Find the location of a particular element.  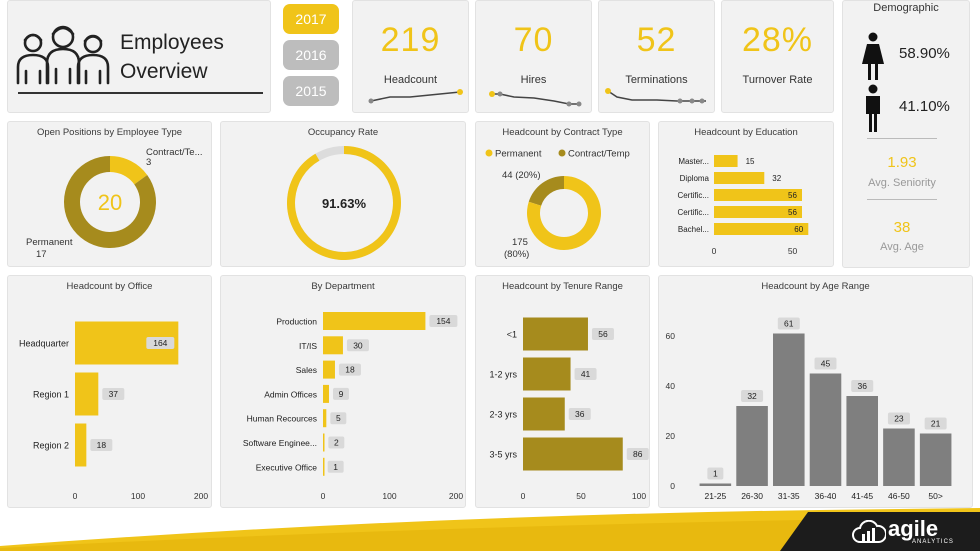

chart-title: Open Positions by Employee Type is located at coordinates (109, 132).